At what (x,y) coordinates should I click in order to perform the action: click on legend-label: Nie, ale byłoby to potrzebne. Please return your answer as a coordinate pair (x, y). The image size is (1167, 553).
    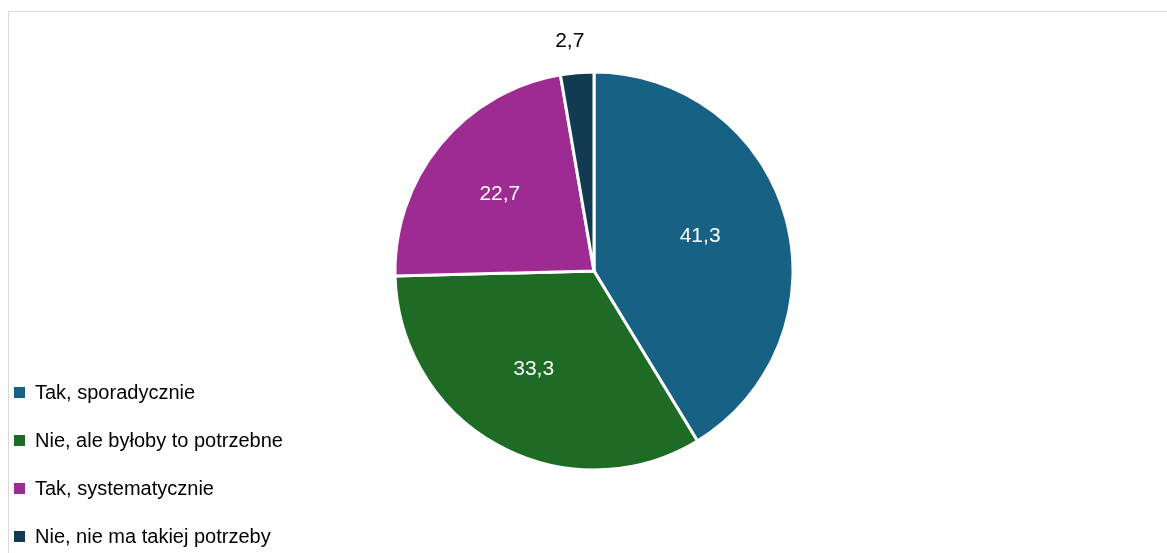
    Looking at the image, I should click on (159, 440).